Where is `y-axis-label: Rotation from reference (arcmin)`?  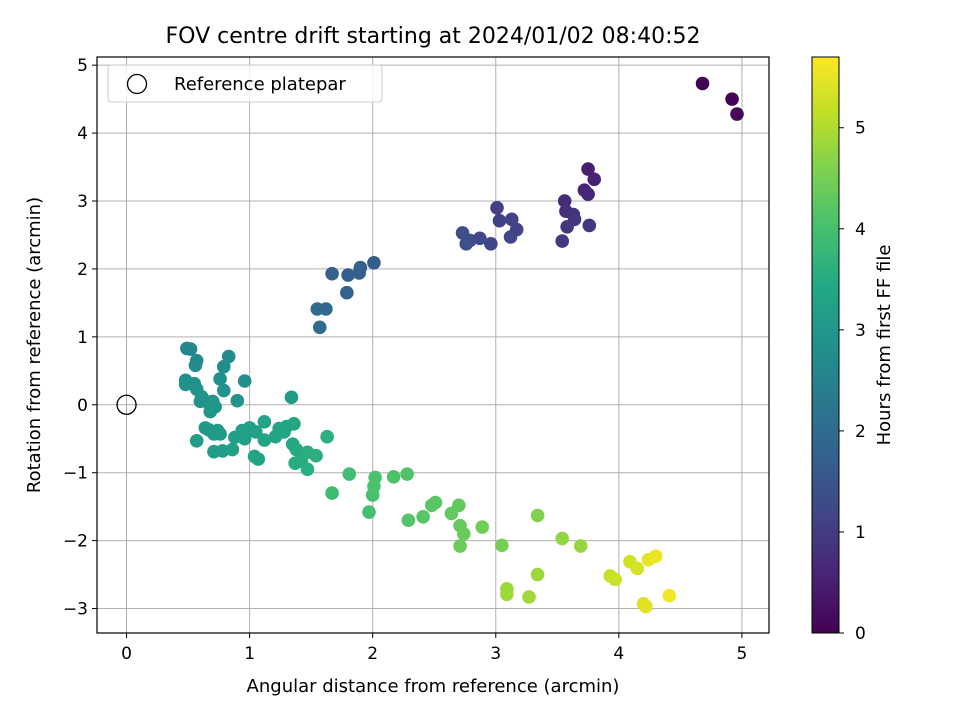
y-axis-label: Rotation from reference (arcmin) is located at coordinates (34, 345).